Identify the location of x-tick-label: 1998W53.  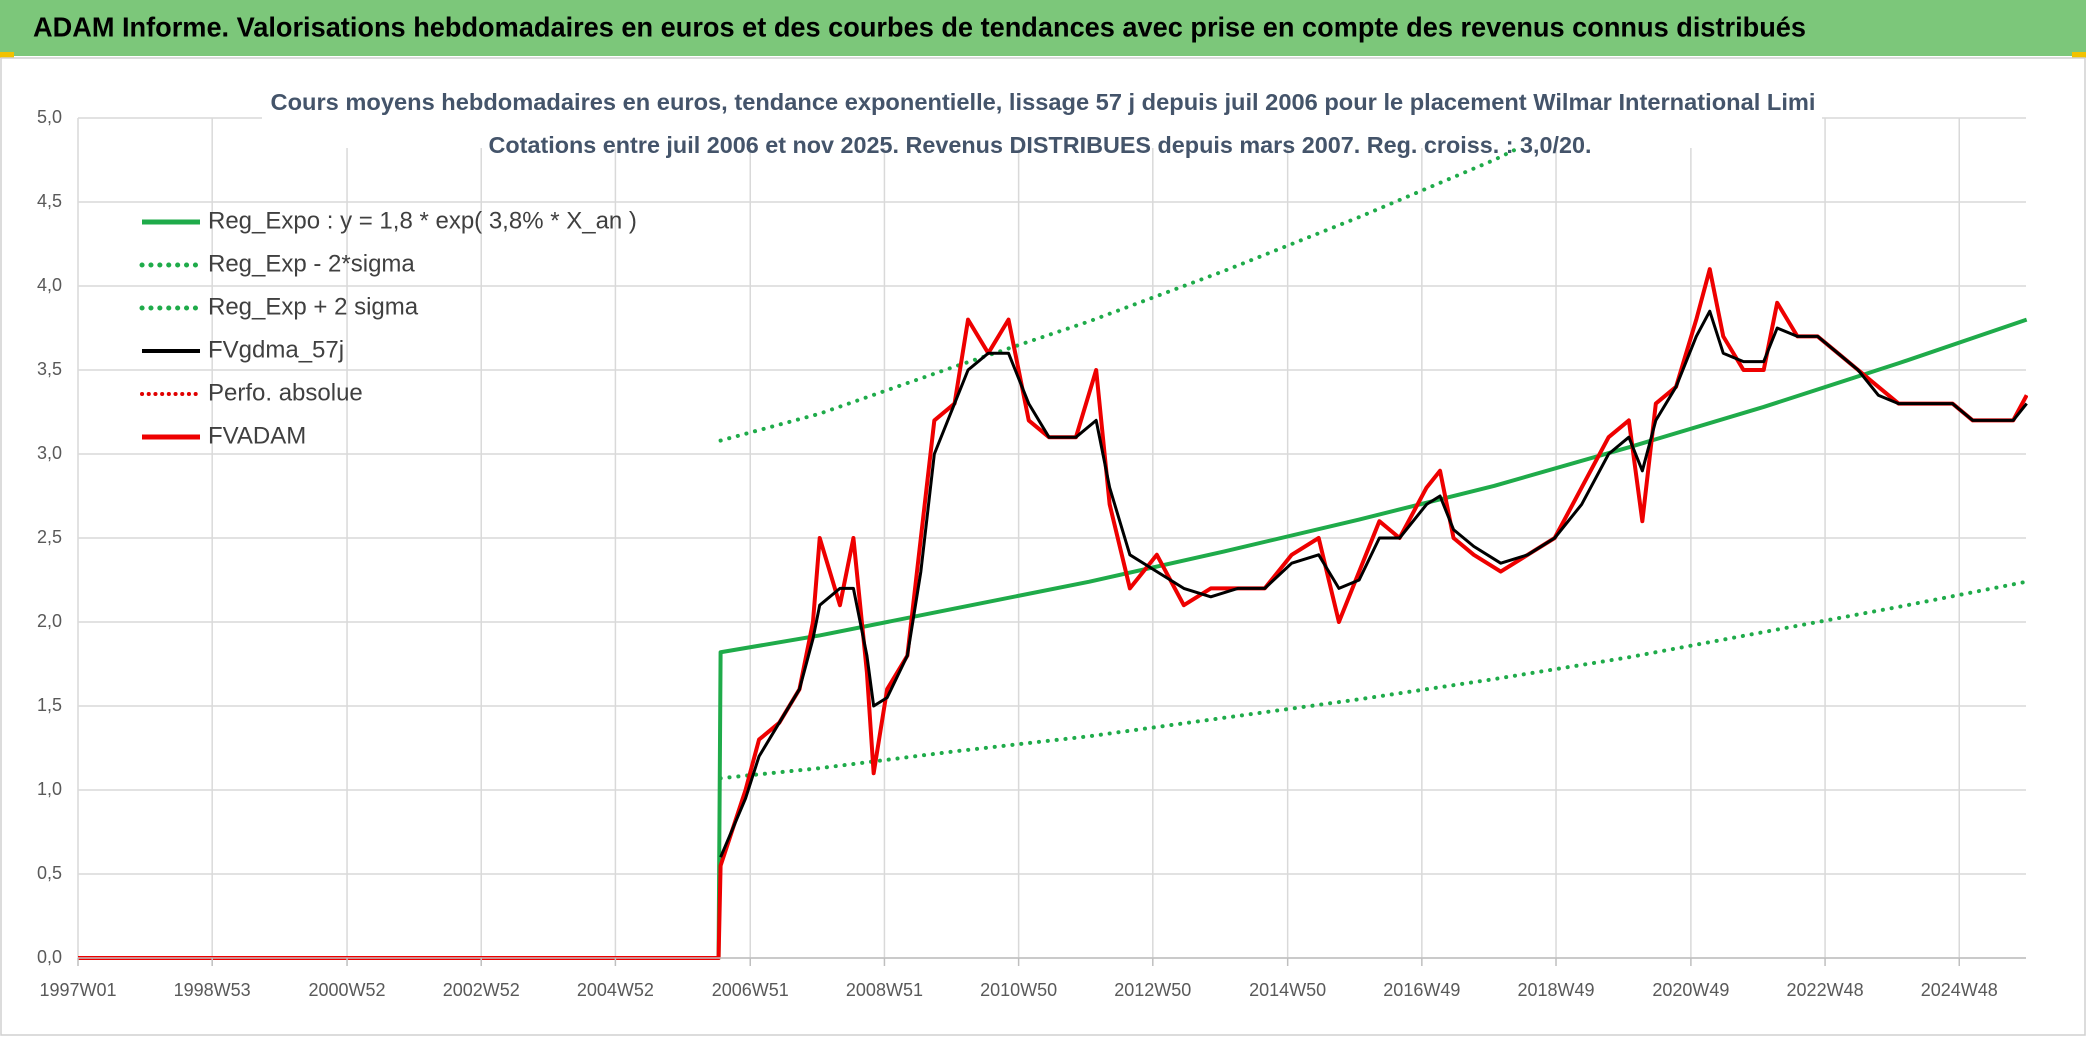
(212, 990).